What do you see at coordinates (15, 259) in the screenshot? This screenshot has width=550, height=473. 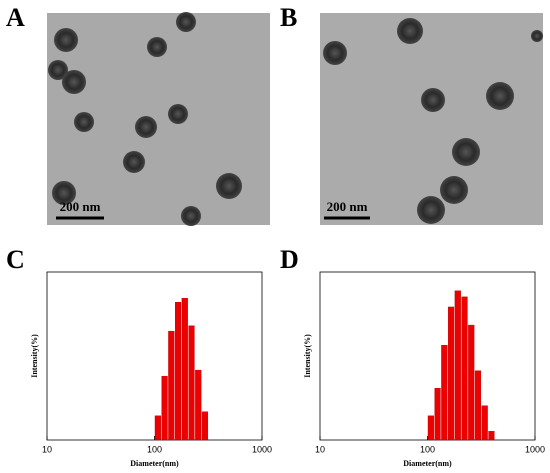 I see `panel-label: C` at bounding box center [15, 259].